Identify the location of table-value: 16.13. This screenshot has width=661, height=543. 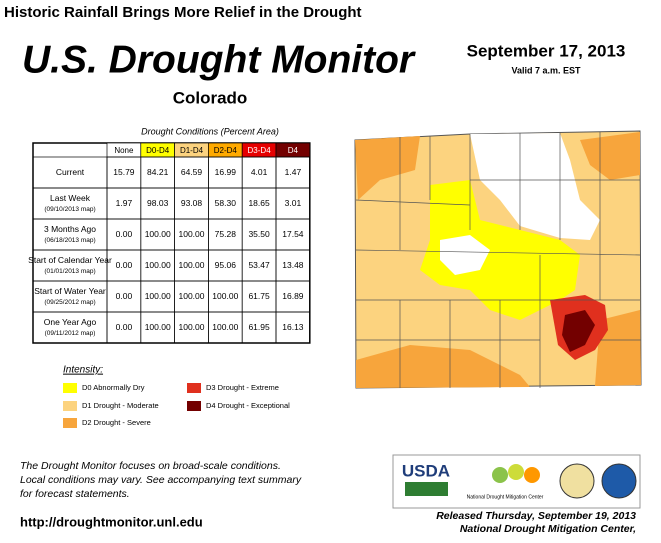
(293, 327).